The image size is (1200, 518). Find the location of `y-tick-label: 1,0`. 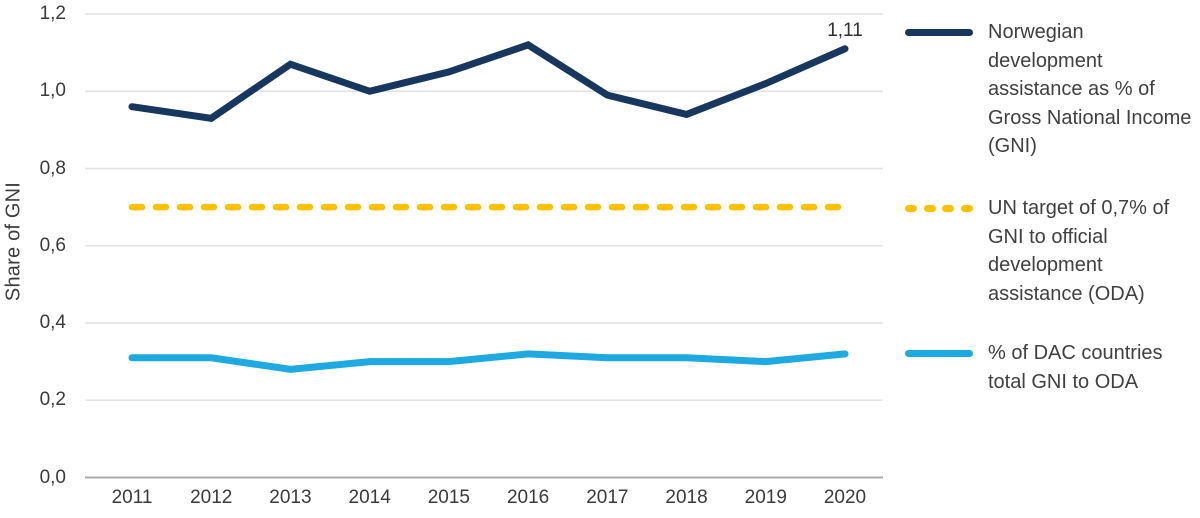

y-tick-label: 1,0 is located at coordinates (52, 91).